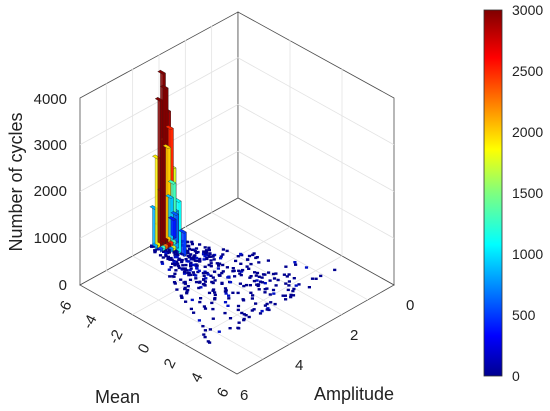  What do you see at coordinates (527, 193) in the screenshot?
I see `colorbar-tick: 1500` at bounding box center [527, 193].